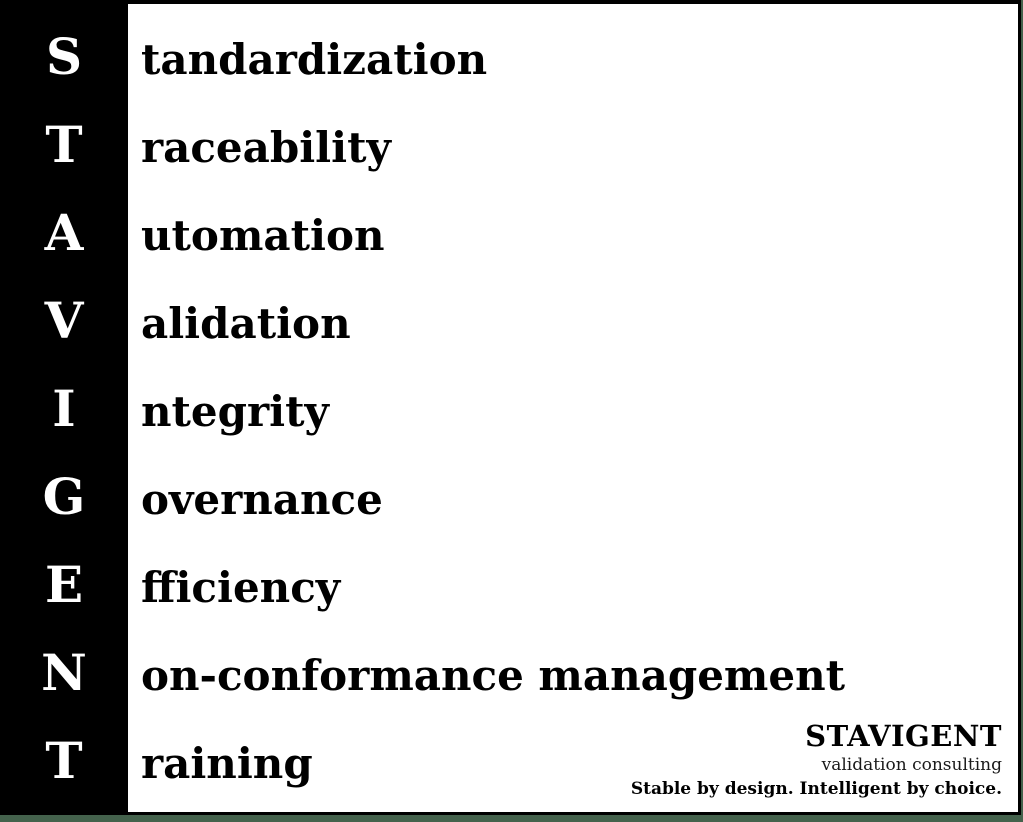 The image size is (1023, 822). What do you see at coordinates (263, 235) in the screenshot?
I see `acronym-word: utomation` at bounding box center [263, 235].